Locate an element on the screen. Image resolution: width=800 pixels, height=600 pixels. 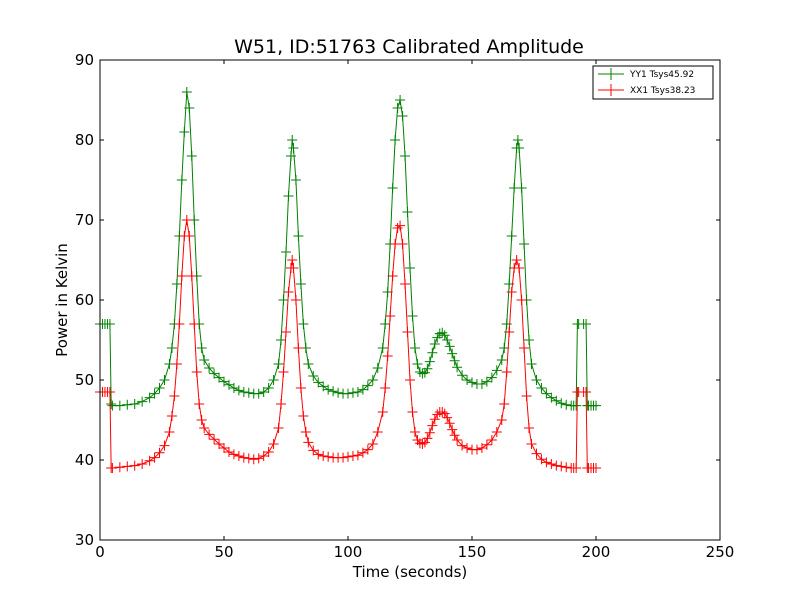
chart-title: W51, ID:51763 Calibrated Amplitude is located at coordinates (409, 47).